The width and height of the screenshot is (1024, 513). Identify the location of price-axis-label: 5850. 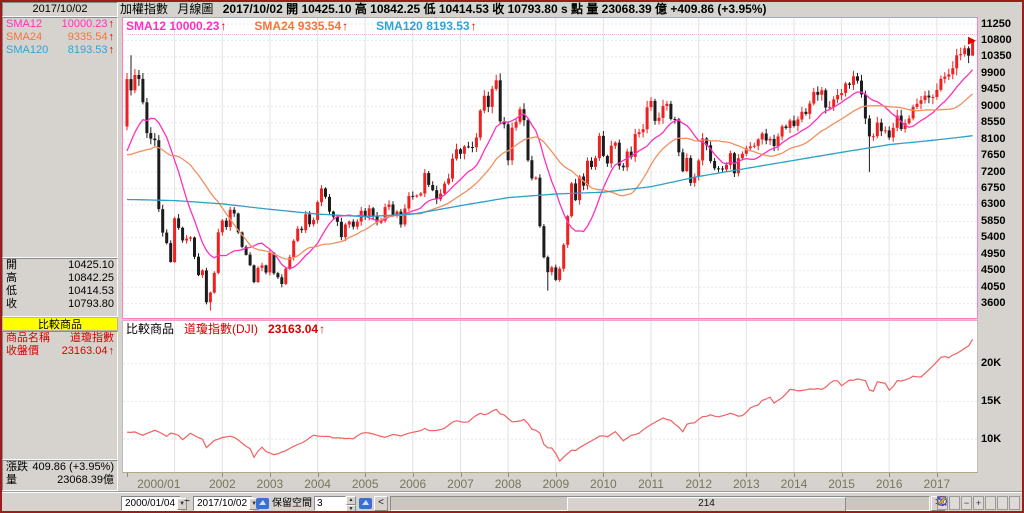
(993, 220).